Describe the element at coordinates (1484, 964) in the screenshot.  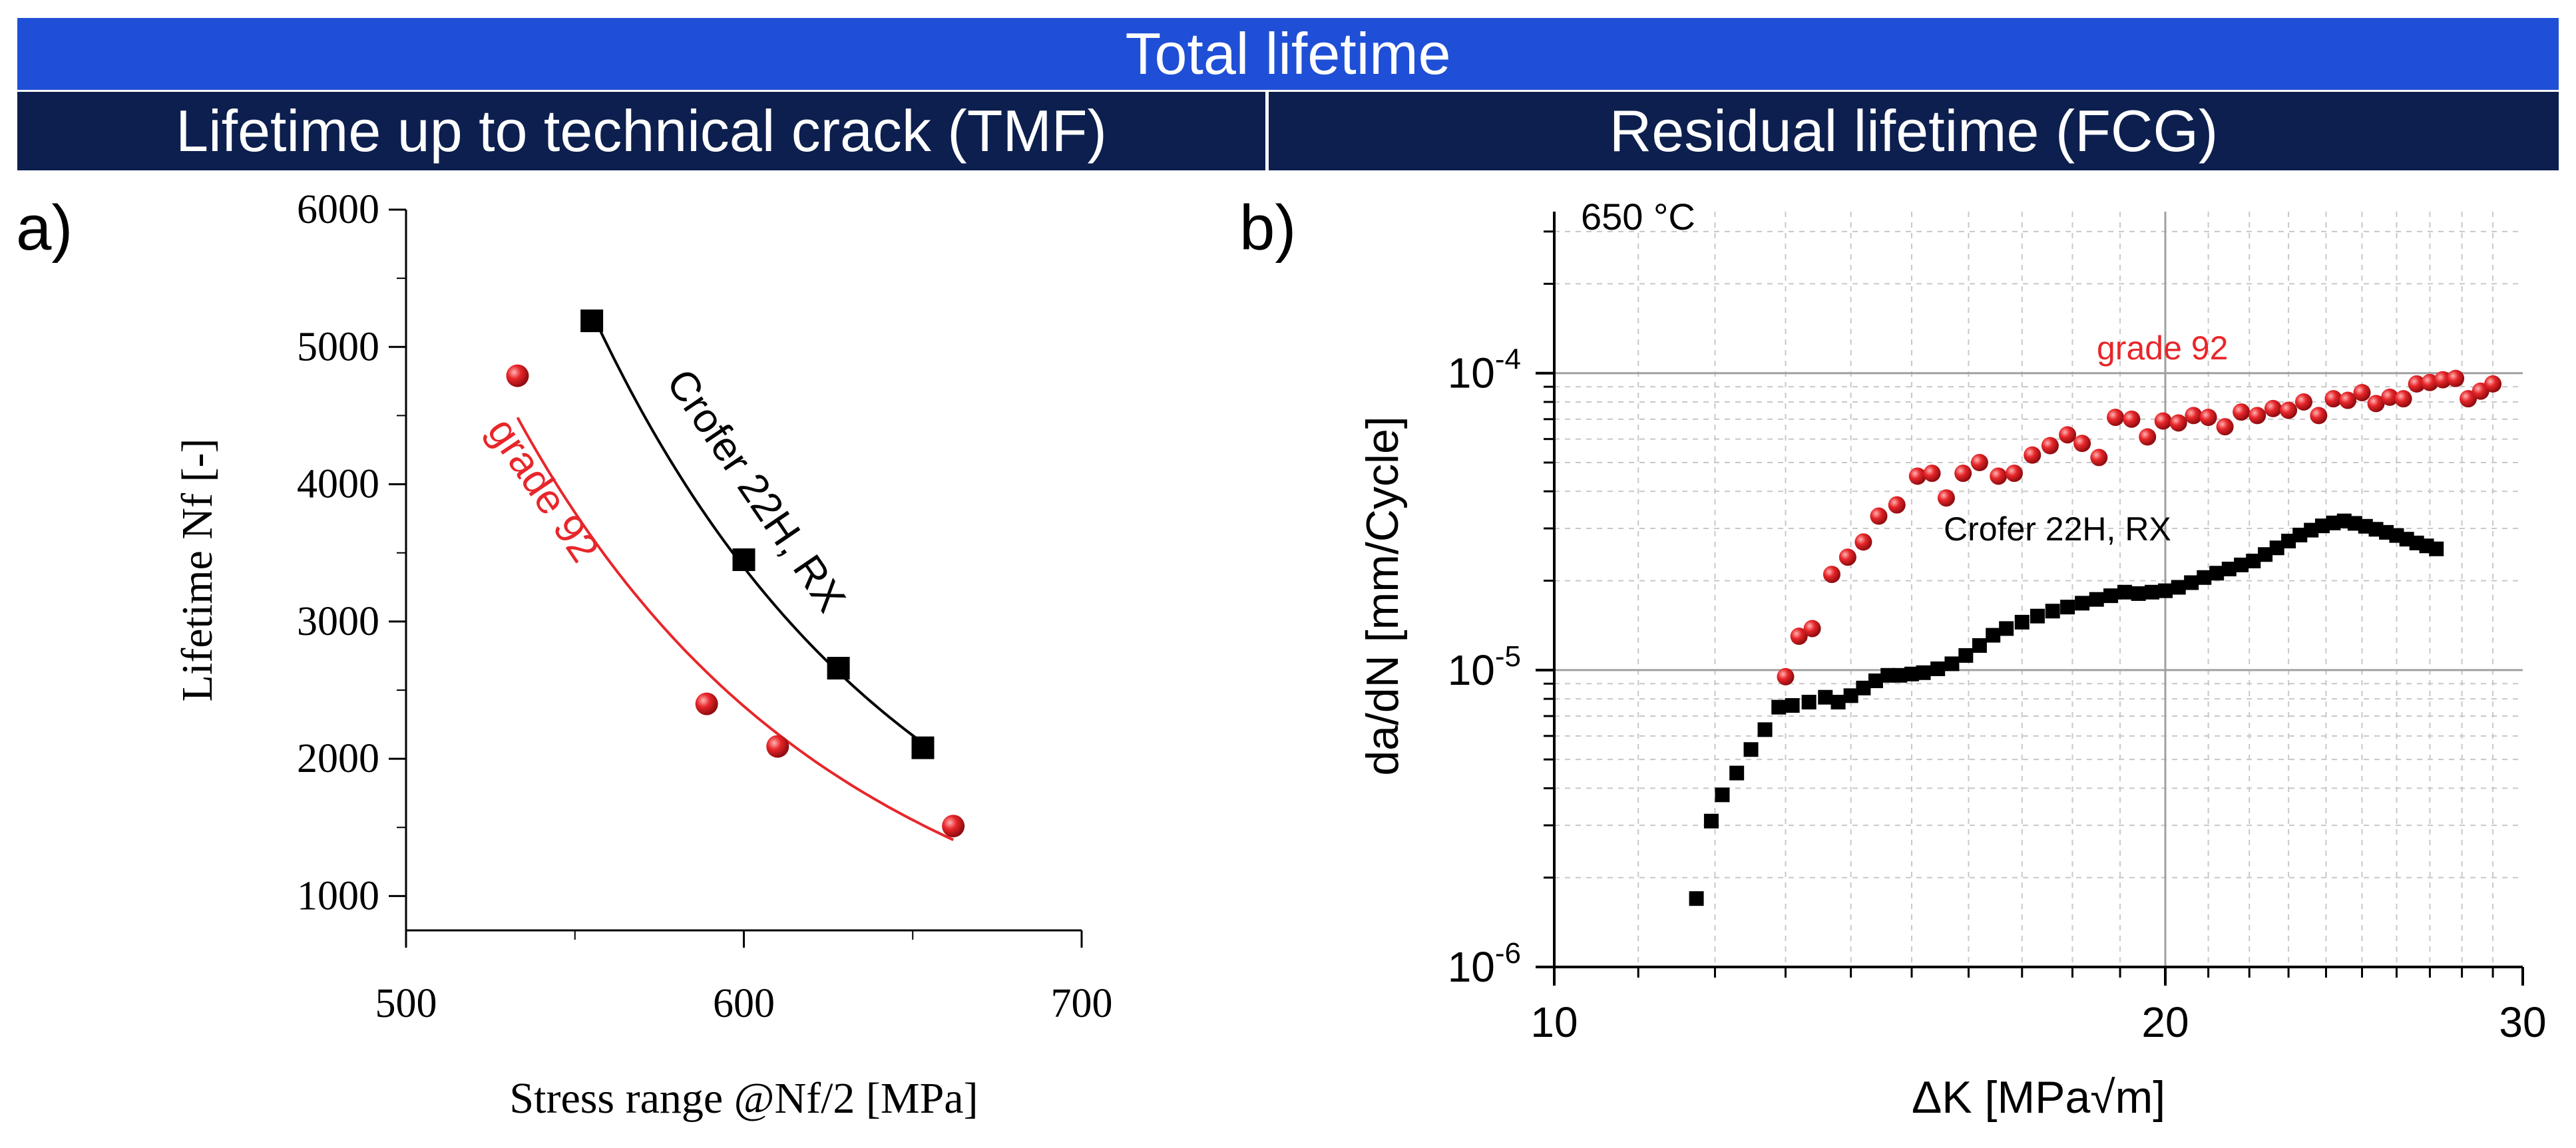
I see `y-tick-label-b: 10-6` at that location.